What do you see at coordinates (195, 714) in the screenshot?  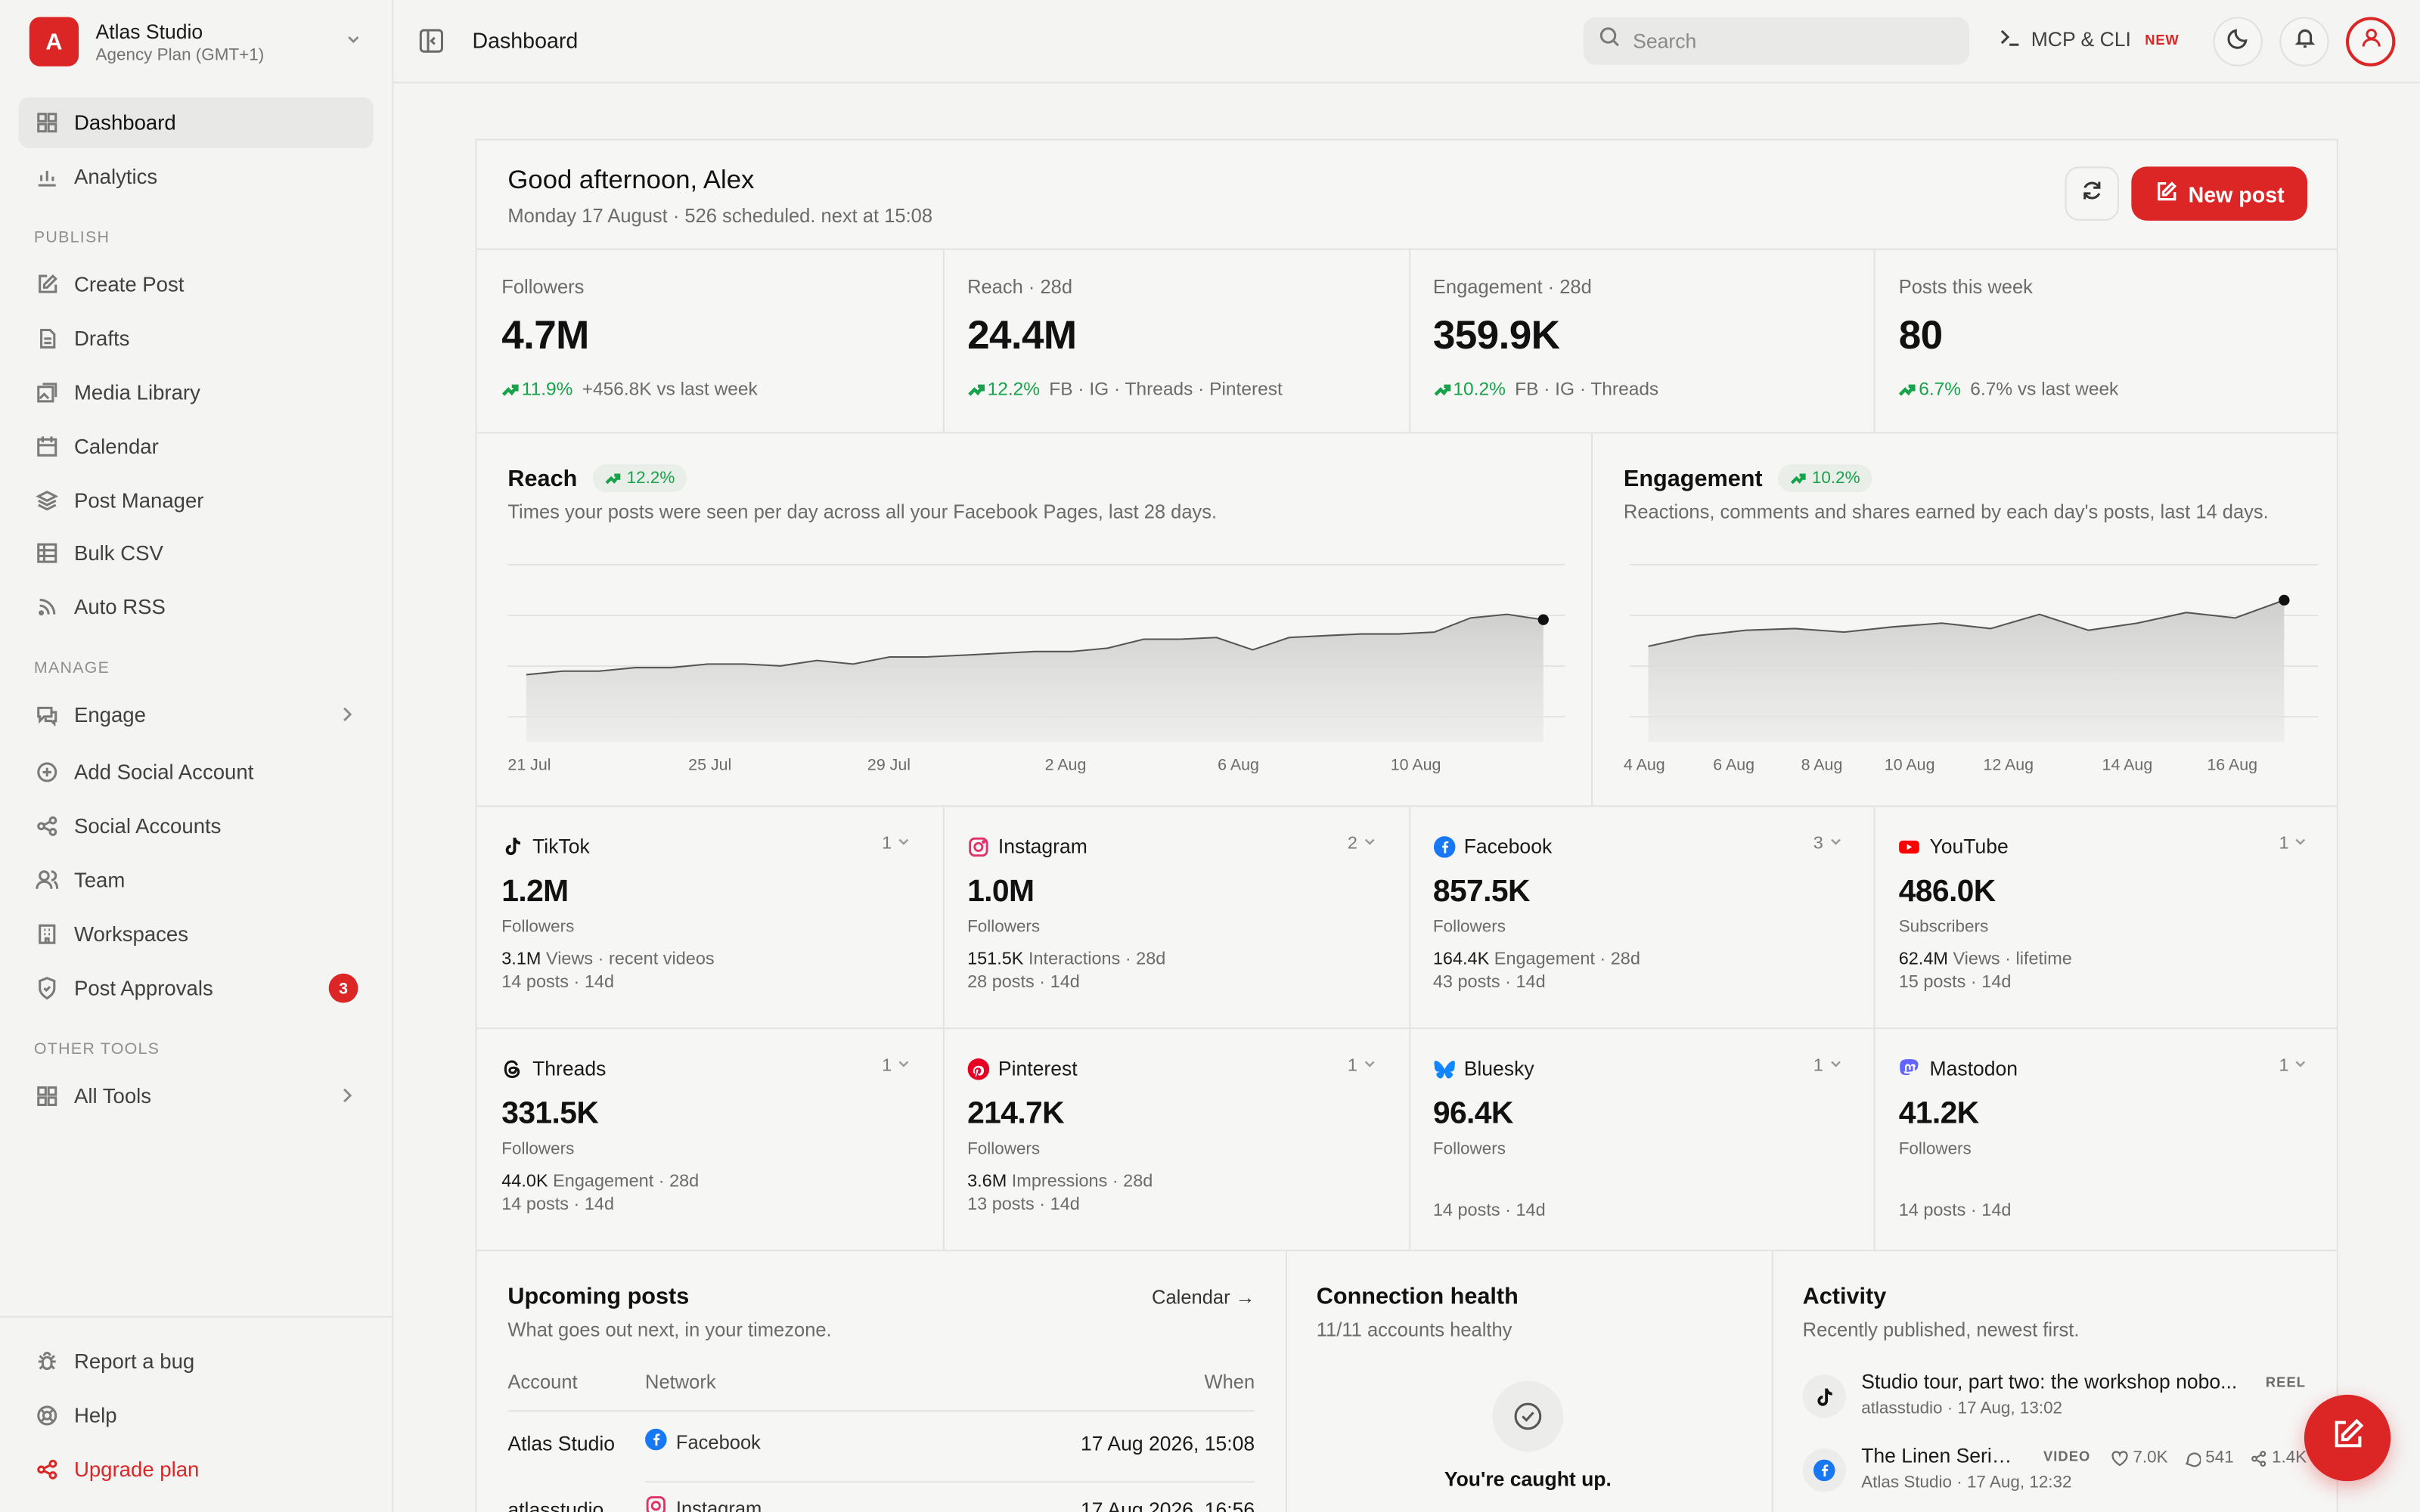 I see `sidebar-item-engage: Engage` at bounding box center [195, 714].